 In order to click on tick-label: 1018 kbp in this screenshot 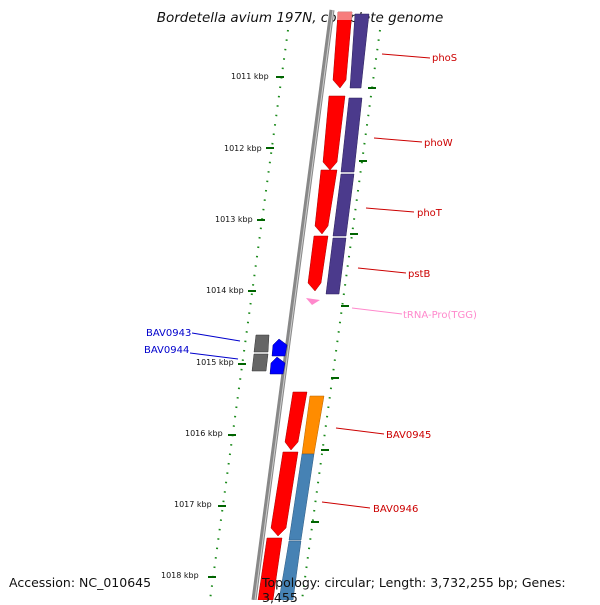, I will do `click(180, 575)`.